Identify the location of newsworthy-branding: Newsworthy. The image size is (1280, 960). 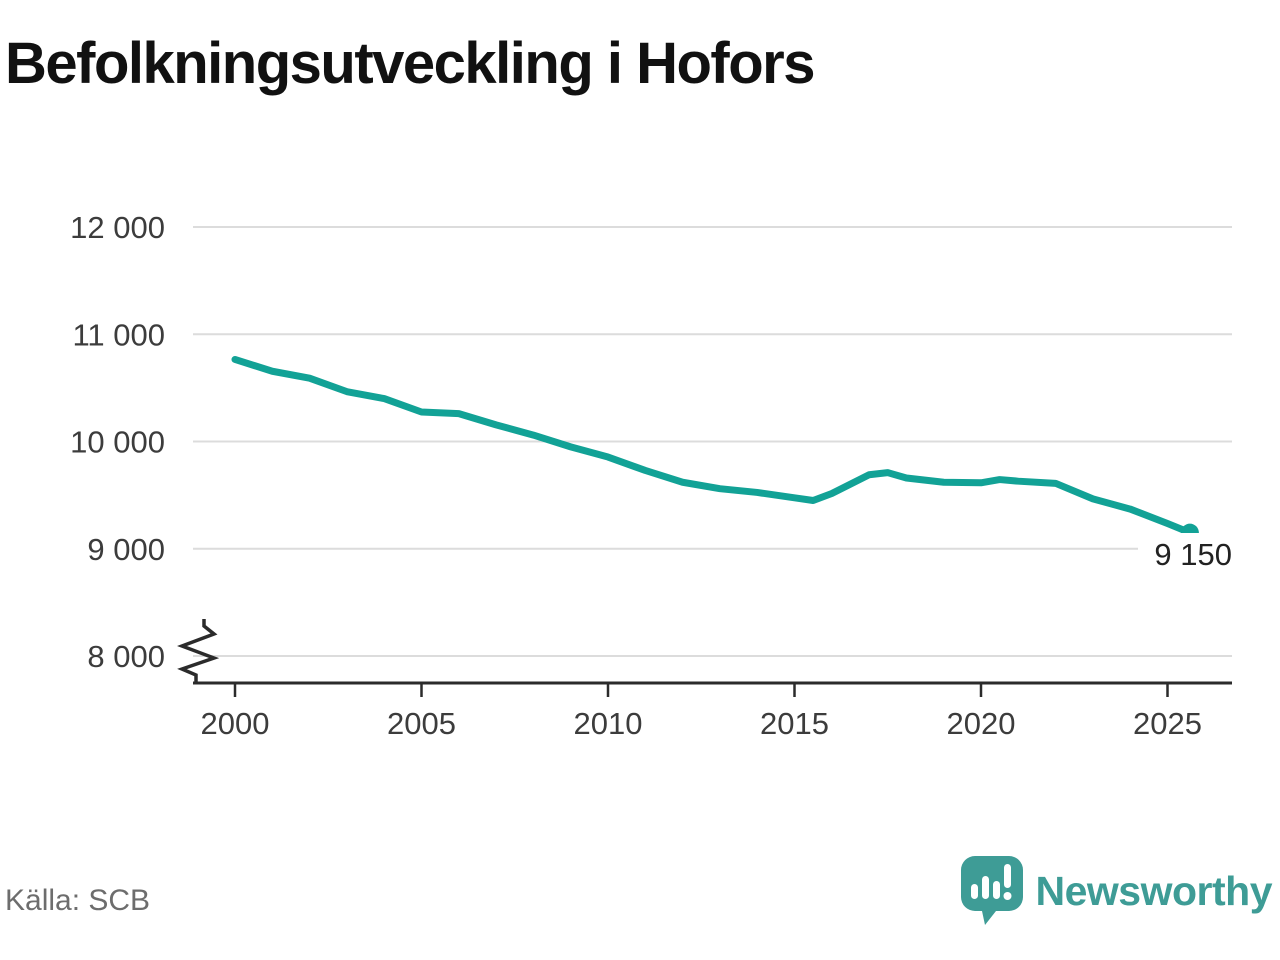
(1116, 891).